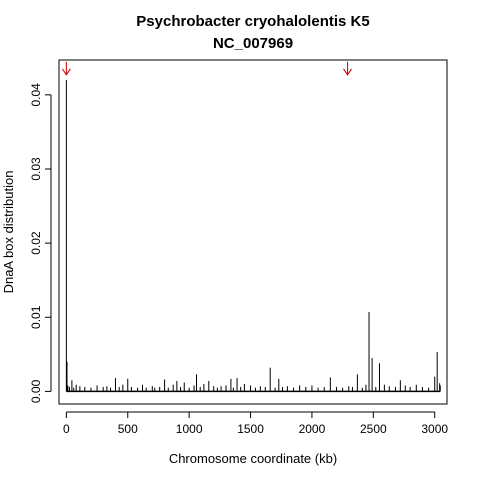  I want to click on x-tick-label: 3000, so click(434, 429).